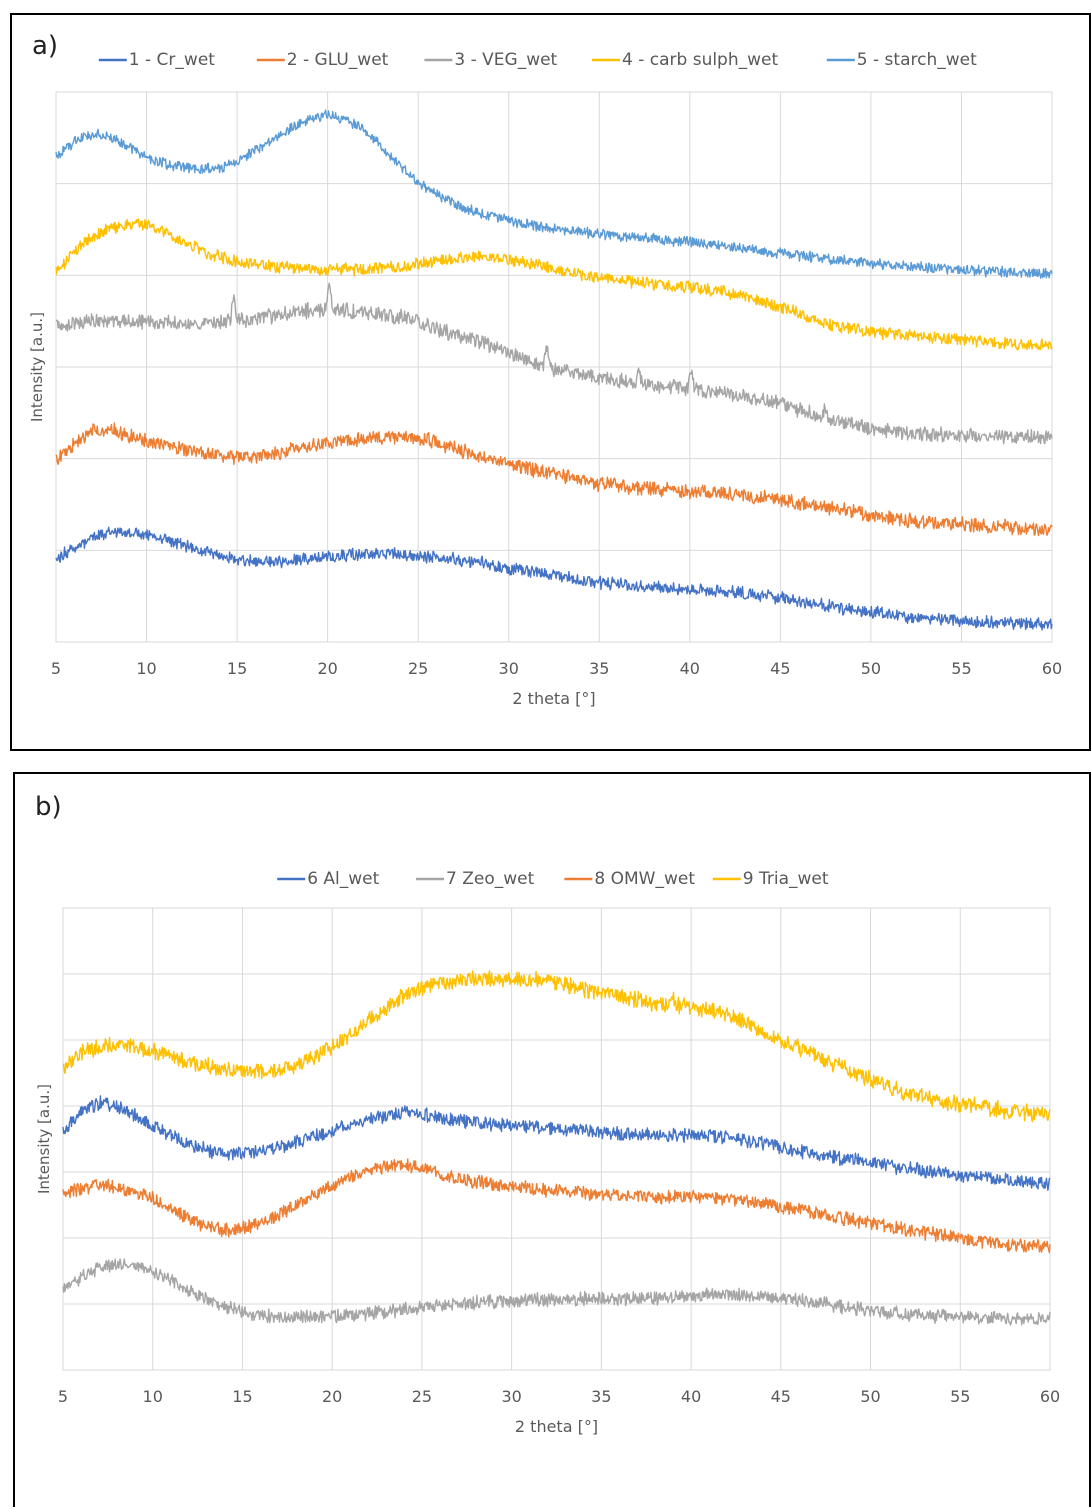  What do you see at coordinates (338, 60) in the screenshot?
I see `legend-label: 2 - GLU_wet` at bounding box center [338, 60].